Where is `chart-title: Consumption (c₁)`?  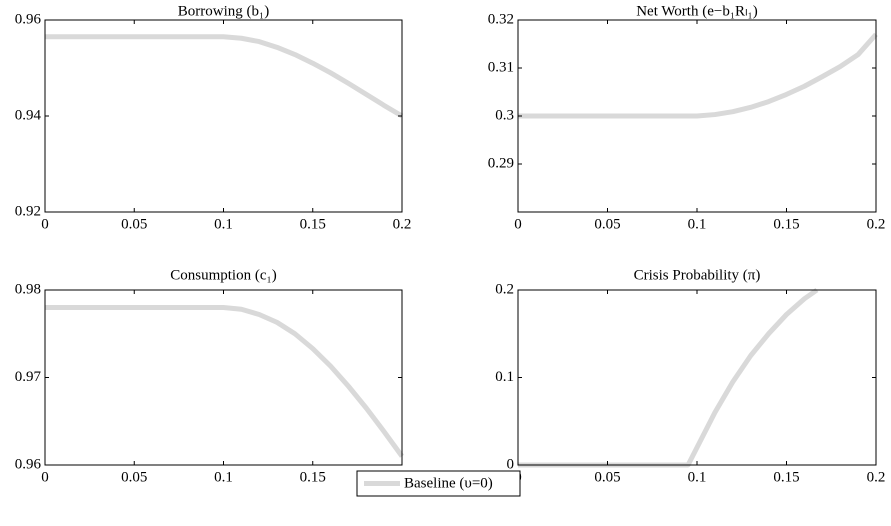
chart-title: Consumption (c₁) is located at coordinates (223, 275).